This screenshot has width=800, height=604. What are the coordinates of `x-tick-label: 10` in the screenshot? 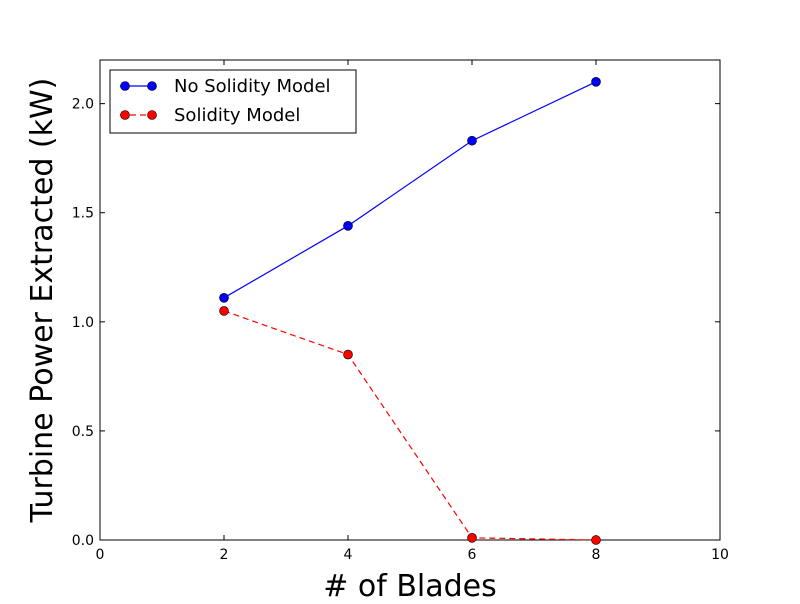 It's located at (720, 555).